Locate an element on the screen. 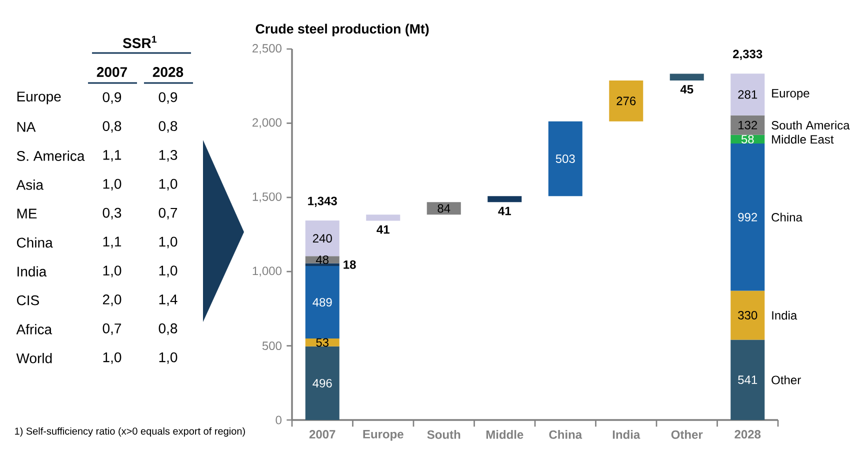 The height and width of the screenshot is (454, 853). x-tick-label: South is located at coordinates (443, 434).